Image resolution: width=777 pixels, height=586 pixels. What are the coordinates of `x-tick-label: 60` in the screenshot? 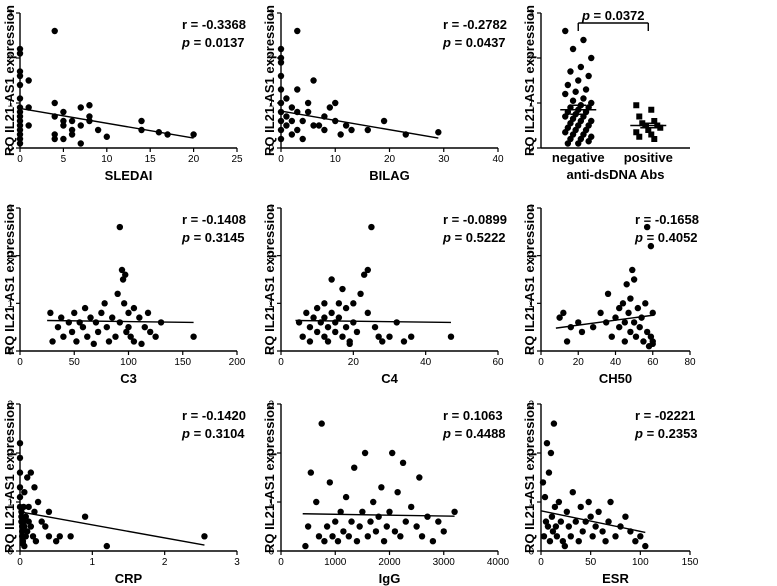 It's located at (498, 362).